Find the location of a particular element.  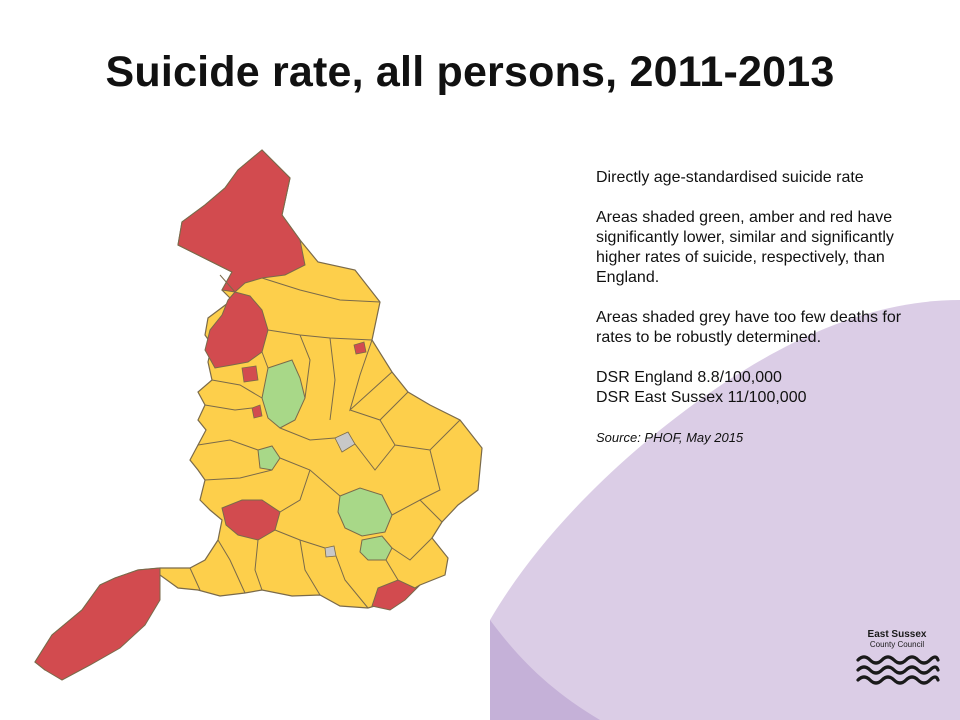

dsr-england: DSR England 8.8/100,000 is located at coordinates (689, 377).